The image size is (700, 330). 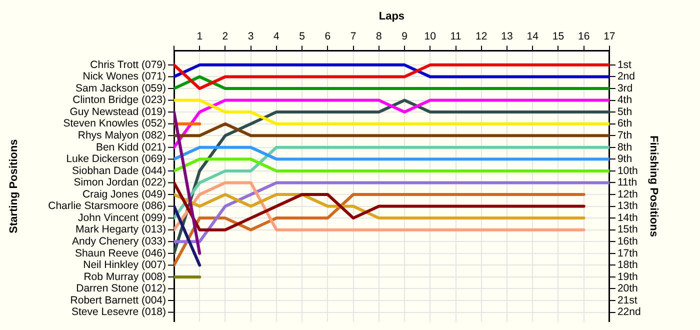 What do you see at coordinates (122, 135) in the screenshot?
I see `series-label: Rhys Malyon (082)` at bounding box center [122, 135].